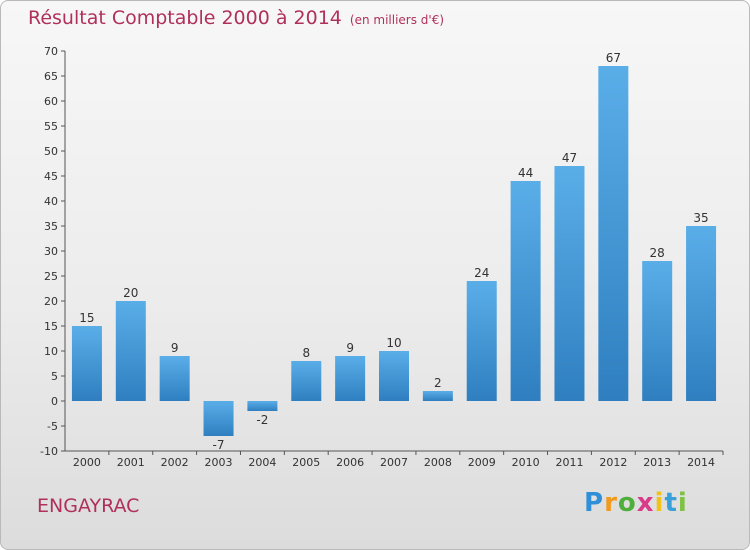 The width and height of the screenshot is (750, 550). Describe the element at coordinates (51, 201) in the screenshot. I see `y-tick-label: 40` at that location.